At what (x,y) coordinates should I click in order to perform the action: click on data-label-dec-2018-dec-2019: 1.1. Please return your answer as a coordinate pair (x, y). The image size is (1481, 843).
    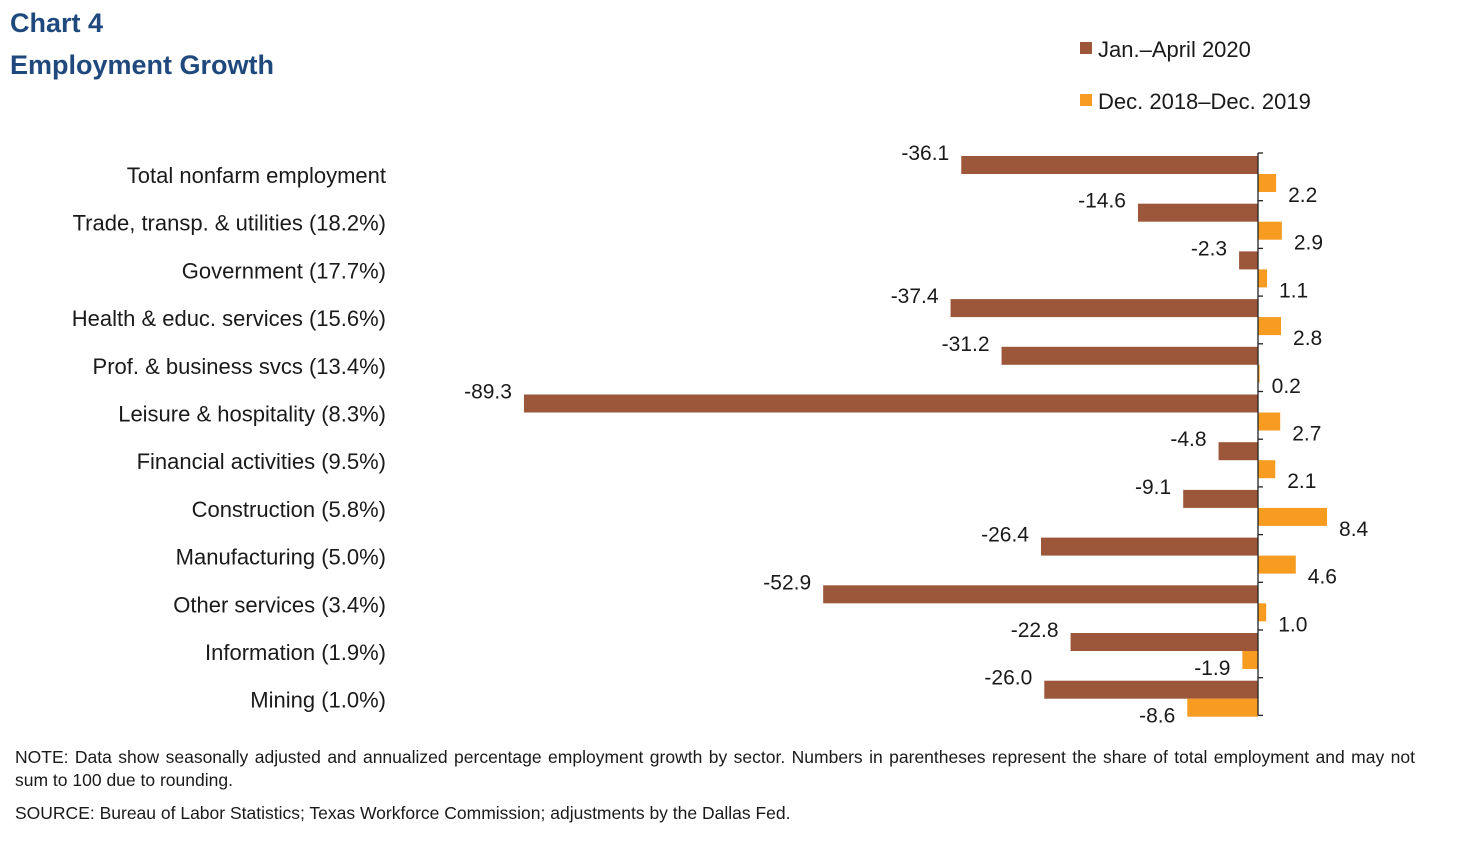
    Looking at the image, I should click on (1293, 290).